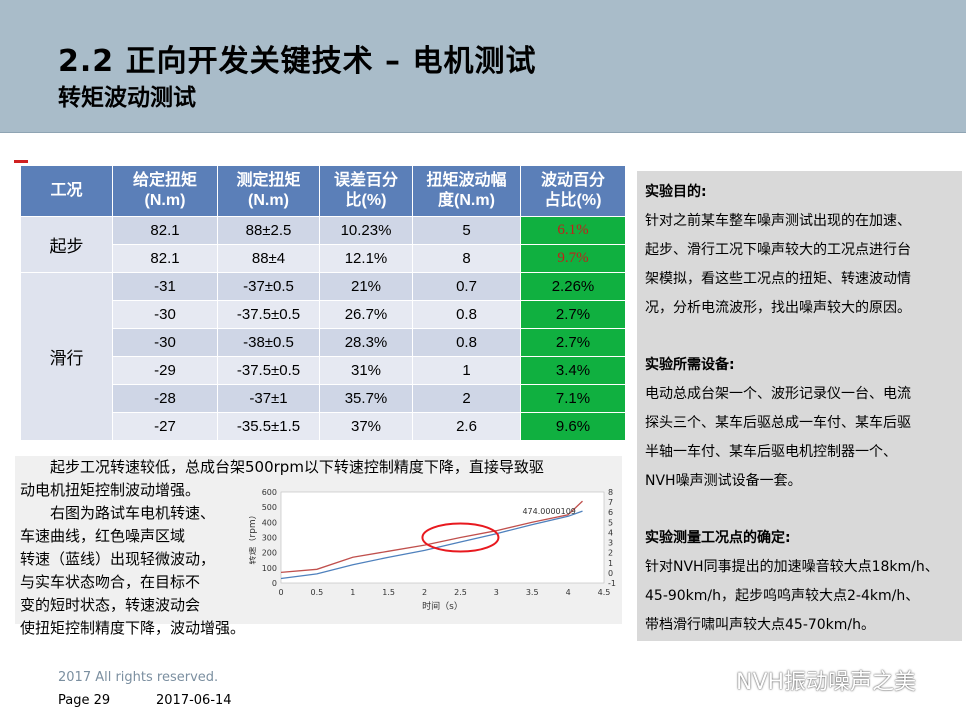 The width and height of the screenshot is (966, 722). What do you see at coordinates (466, 230) in the screenshot?
I see `table-cell: 5` at bounding box center [466, 230].